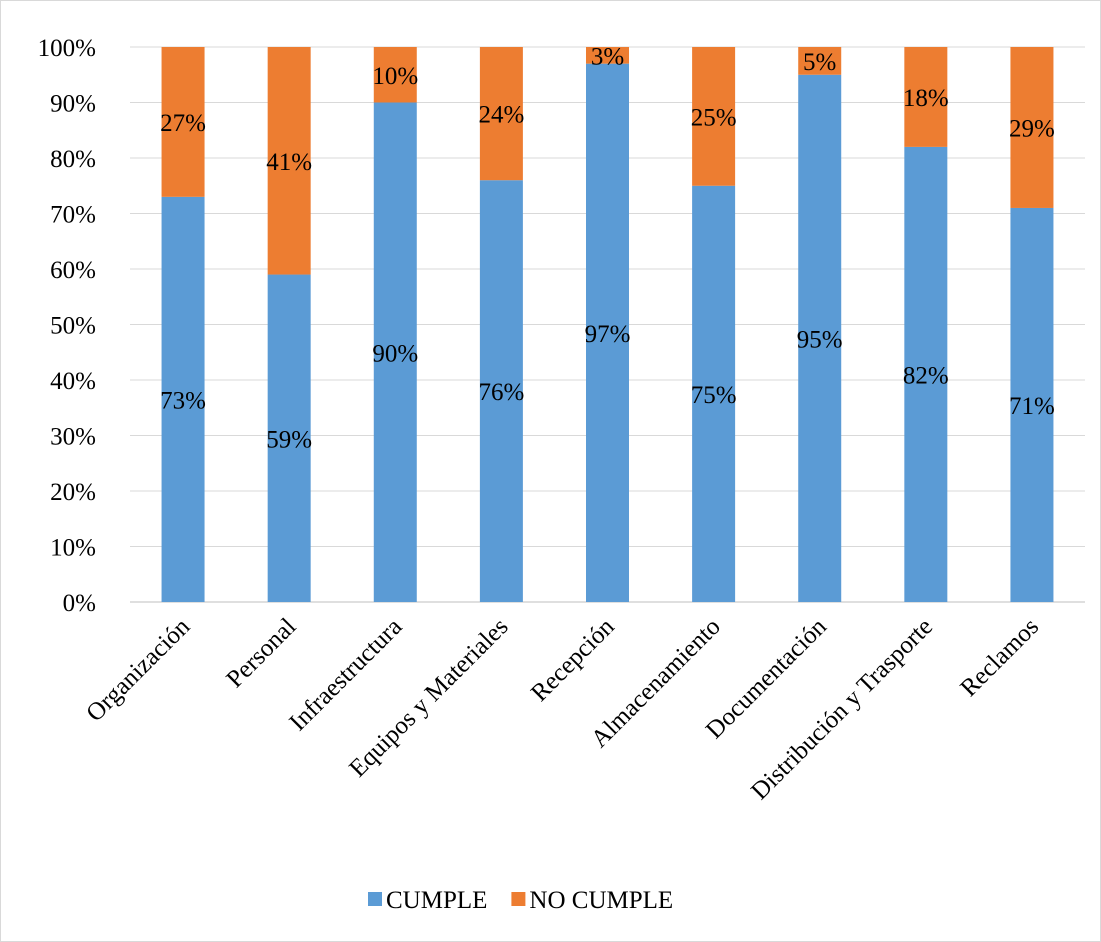 The width and height of the screenshot is (1101, 942). What do you see at coordinates (73, 270) in the screenshot?
I see `y-tick-label: 60%` at bounding box center [73, 270].